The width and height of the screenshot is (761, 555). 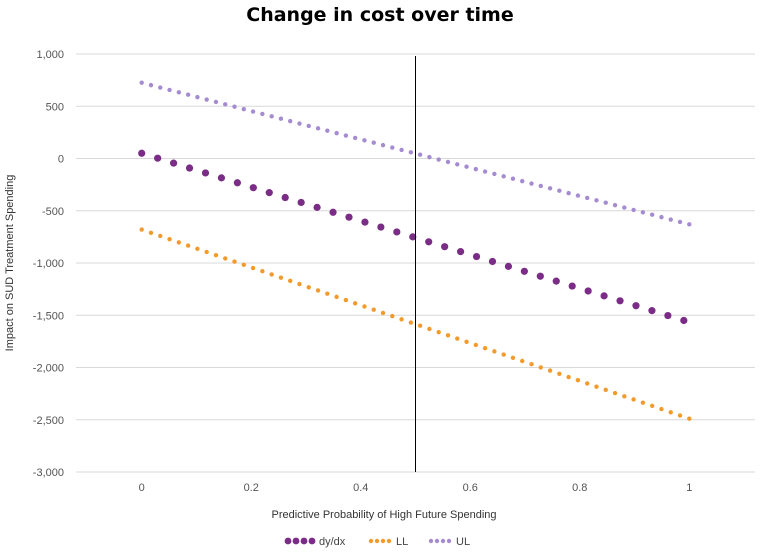 I want to click on x-tick-label: 0.8, so click(x=579, y=488).